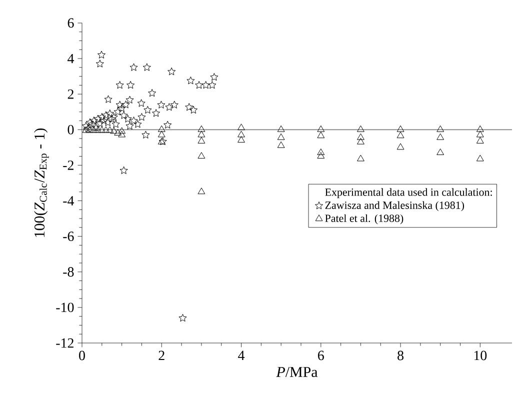  Describe the element at coordinates (65, 307) in the screenshot. I see `y-tick-label: -10` at that location.